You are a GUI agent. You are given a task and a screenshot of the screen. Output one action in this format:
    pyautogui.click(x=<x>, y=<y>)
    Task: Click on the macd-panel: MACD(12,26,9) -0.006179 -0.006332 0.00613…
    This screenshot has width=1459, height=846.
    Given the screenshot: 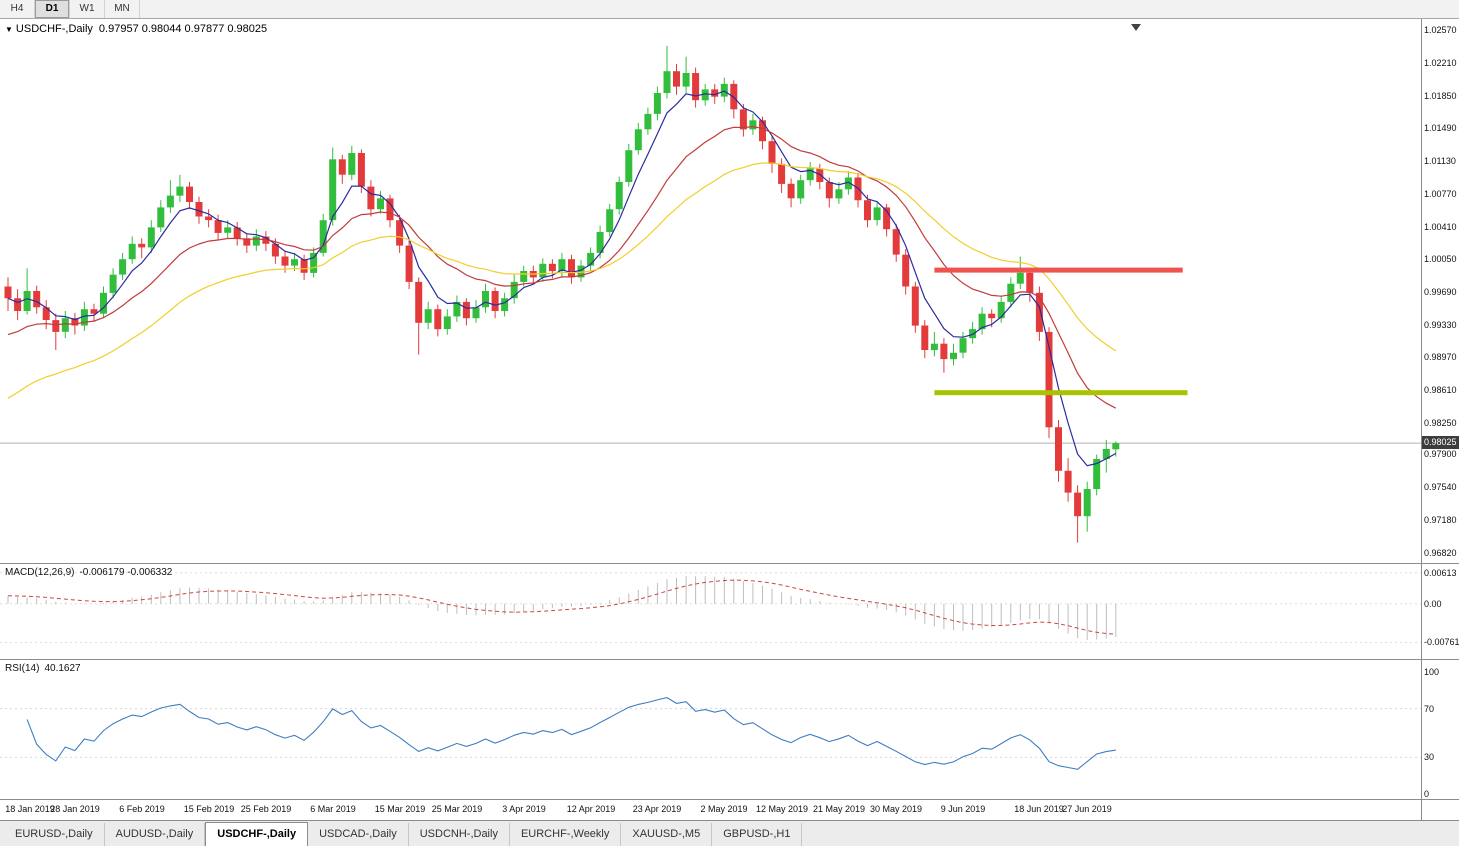 What is the action you would take?
    pyautogui.click(x=729, y=611)
    